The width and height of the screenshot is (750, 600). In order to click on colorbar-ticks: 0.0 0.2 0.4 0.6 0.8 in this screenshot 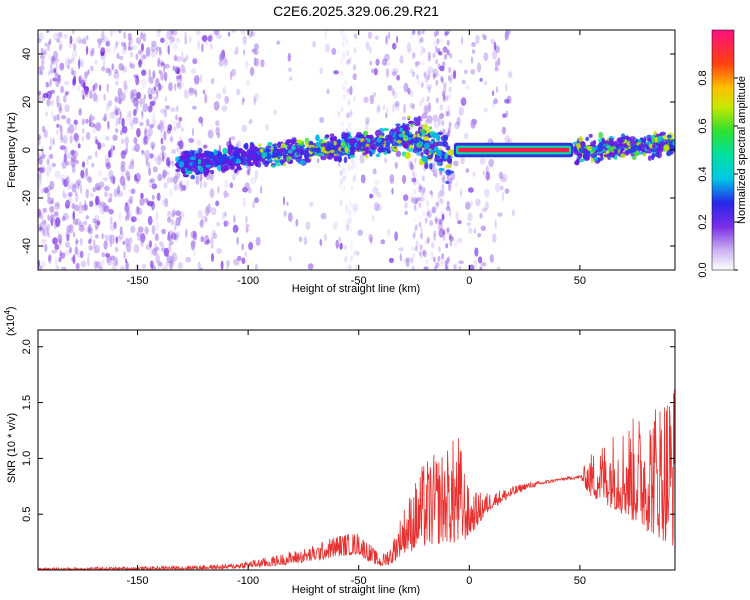, I will do `click(717, 174)`.